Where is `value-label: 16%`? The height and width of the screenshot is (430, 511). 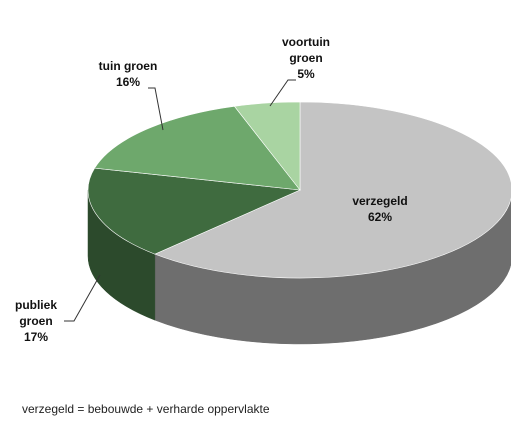
value-label: 16% is located at coordinates (128, 82).